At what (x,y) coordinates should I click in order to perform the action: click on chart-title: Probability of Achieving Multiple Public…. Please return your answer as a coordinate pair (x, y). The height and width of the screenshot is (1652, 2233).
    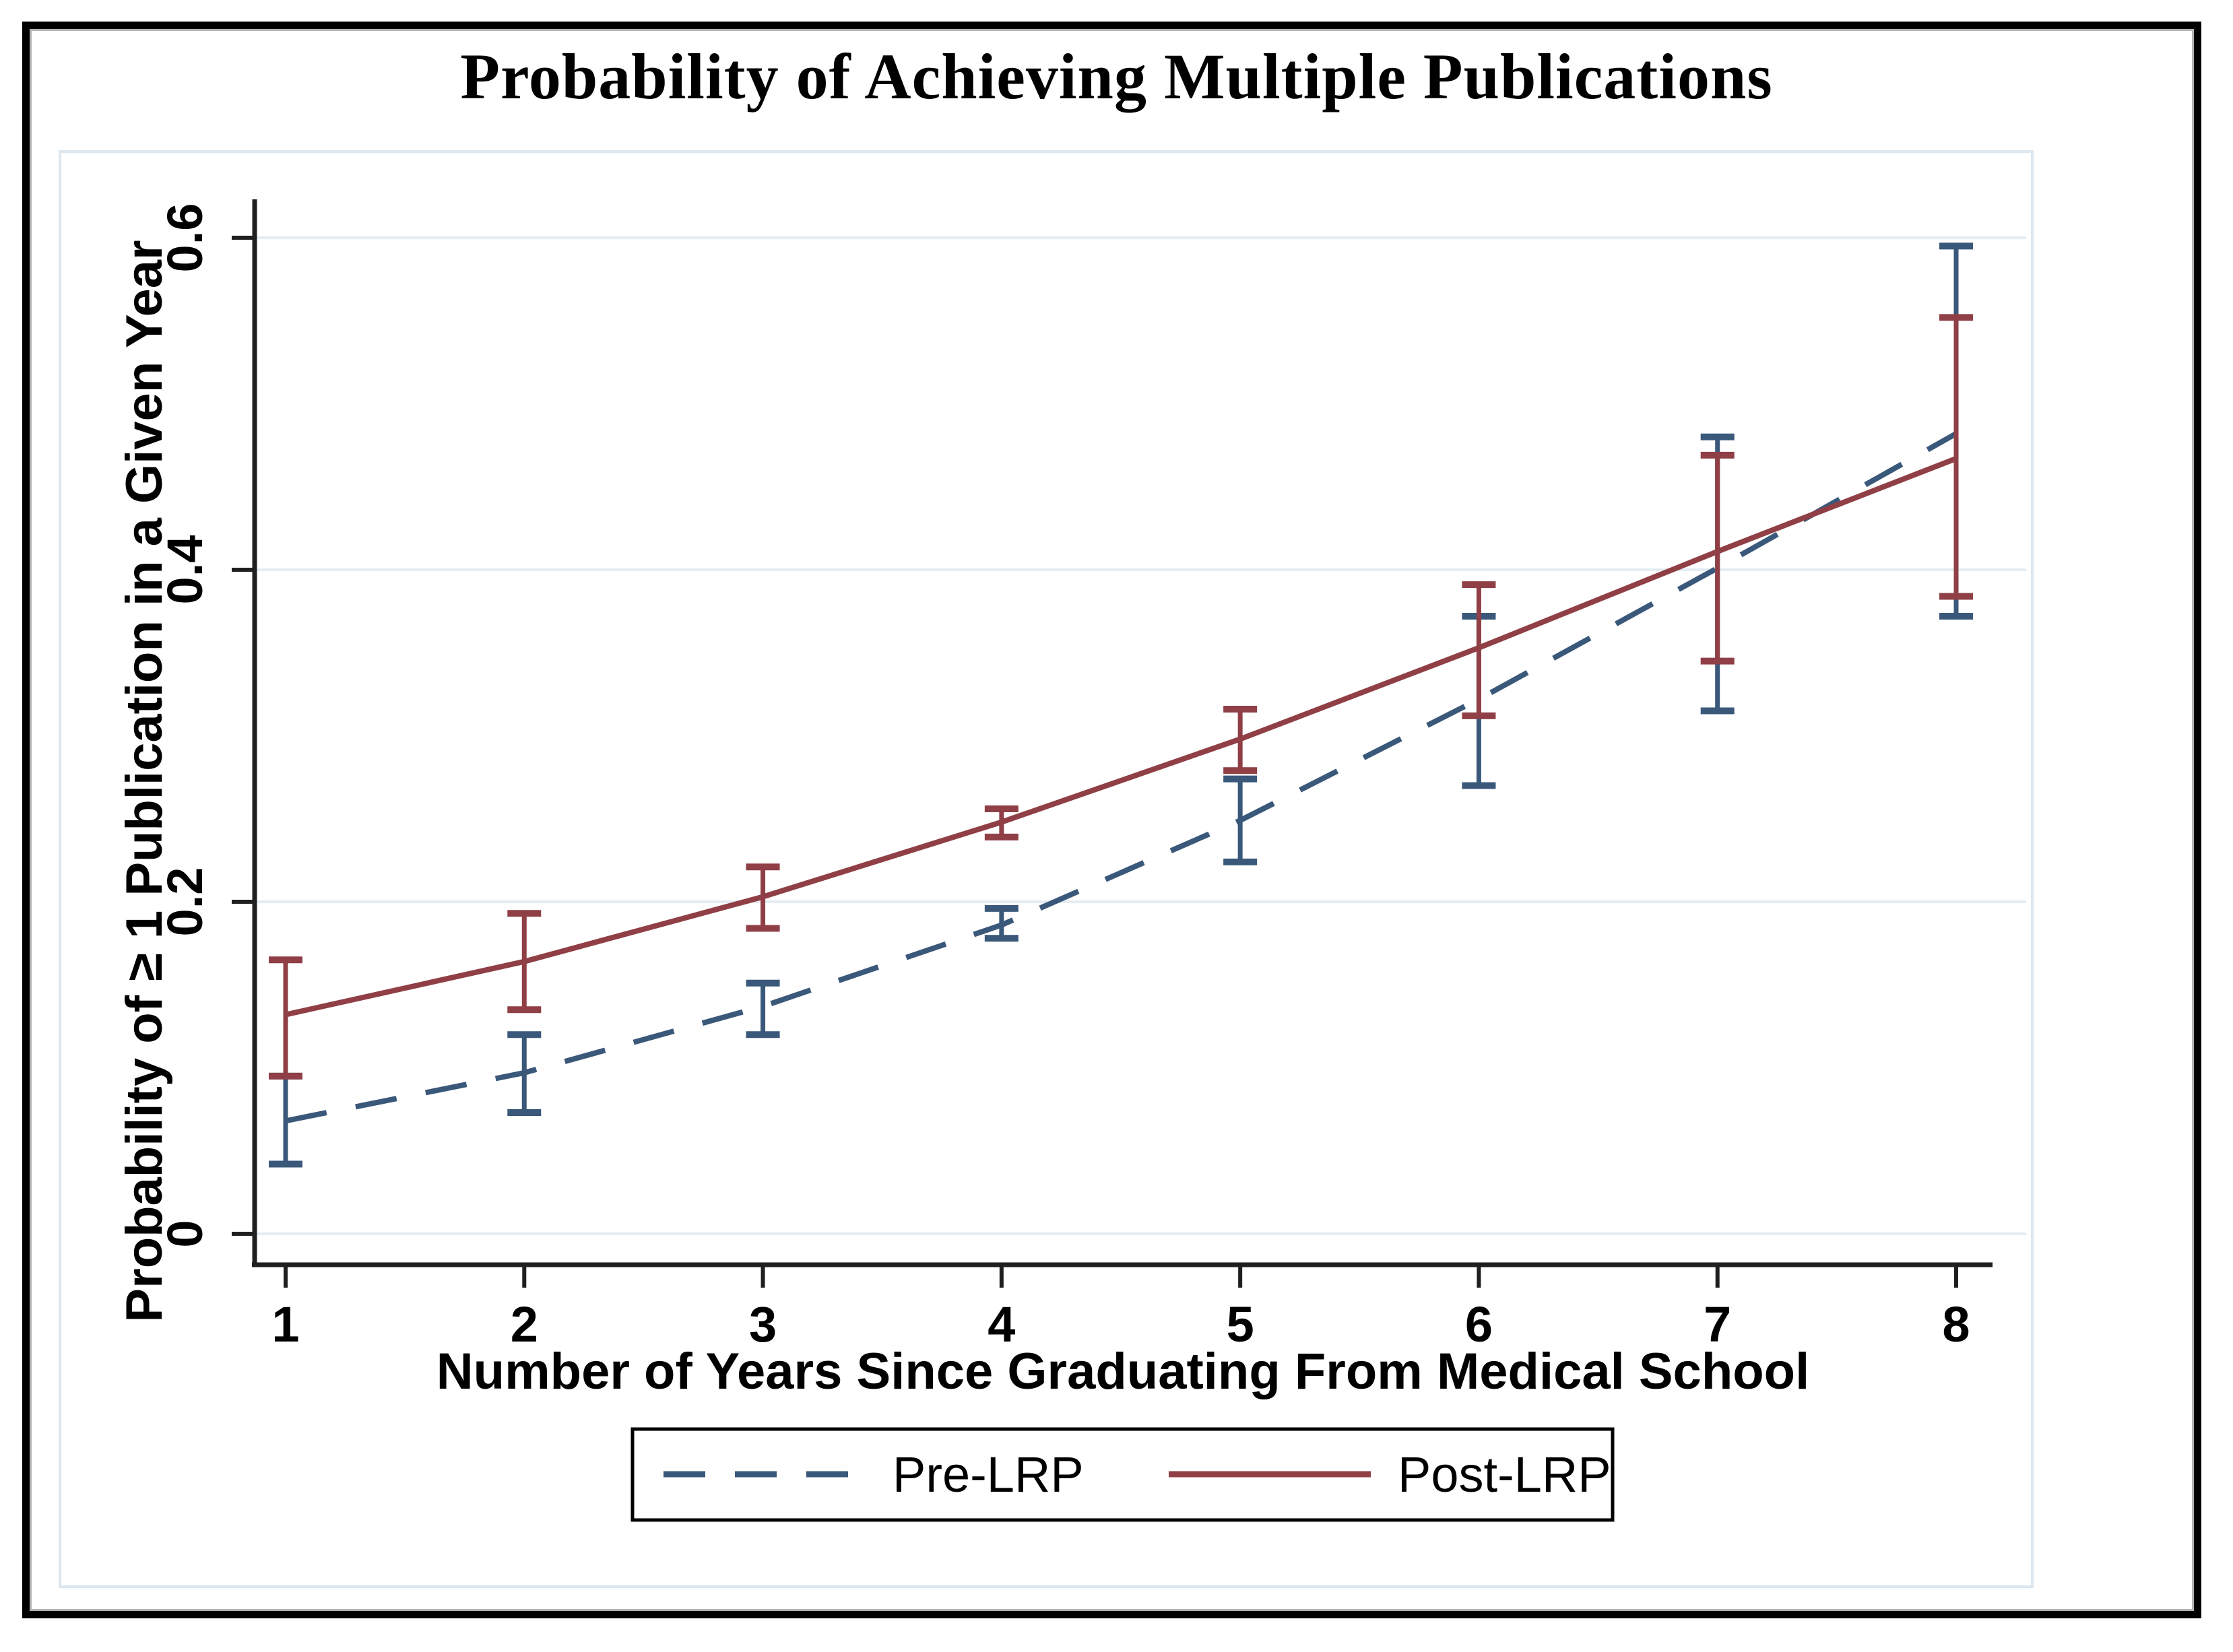
    Looking at the image, I should click on (1116, 76).